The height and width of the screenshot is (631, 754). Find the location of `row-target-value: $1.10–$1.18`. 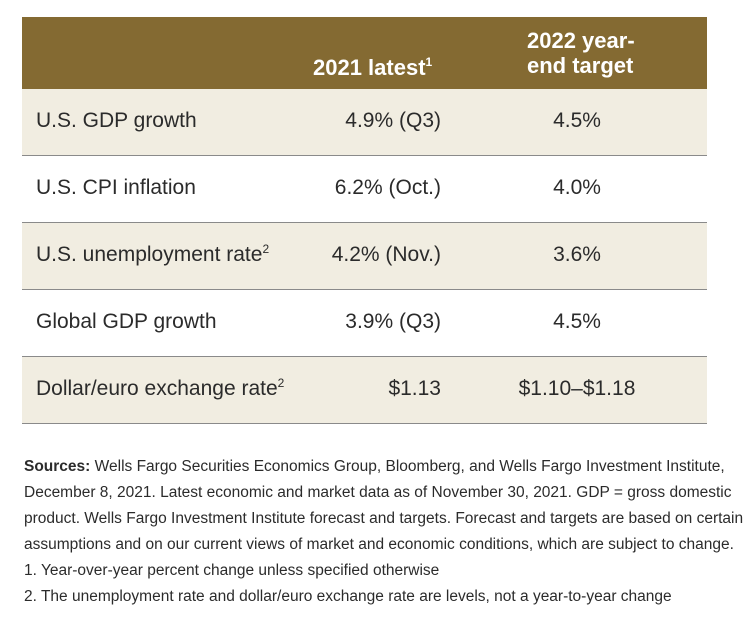

row-target-value: $1.10–$1.18 is located at coordinates (577, 388).